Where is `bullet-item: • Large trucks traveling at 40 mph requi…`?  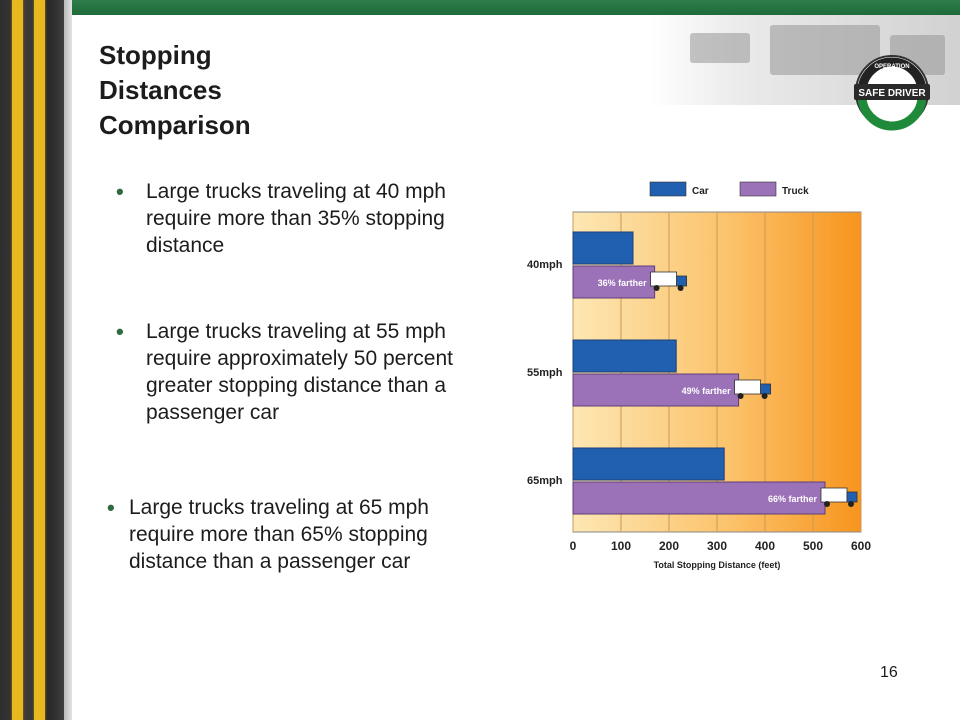
bullet-item: • Large trucks traveling at 40 mph requi… is located at coordinates (301, 218).